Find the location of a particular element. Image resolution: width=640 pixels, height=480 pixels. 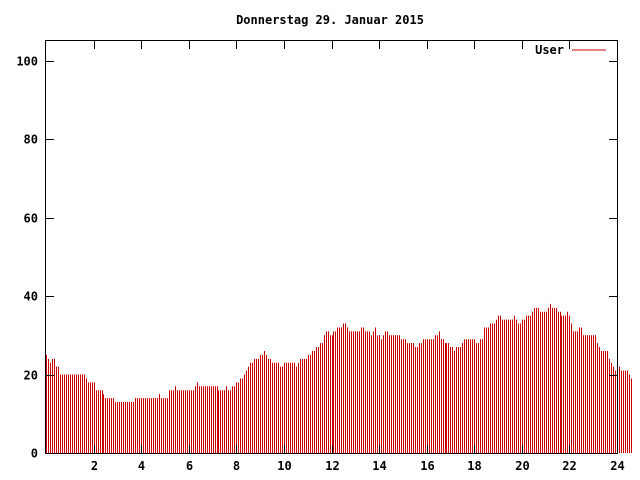

x-tick-label: 16 is located at coordinates (427, 466).